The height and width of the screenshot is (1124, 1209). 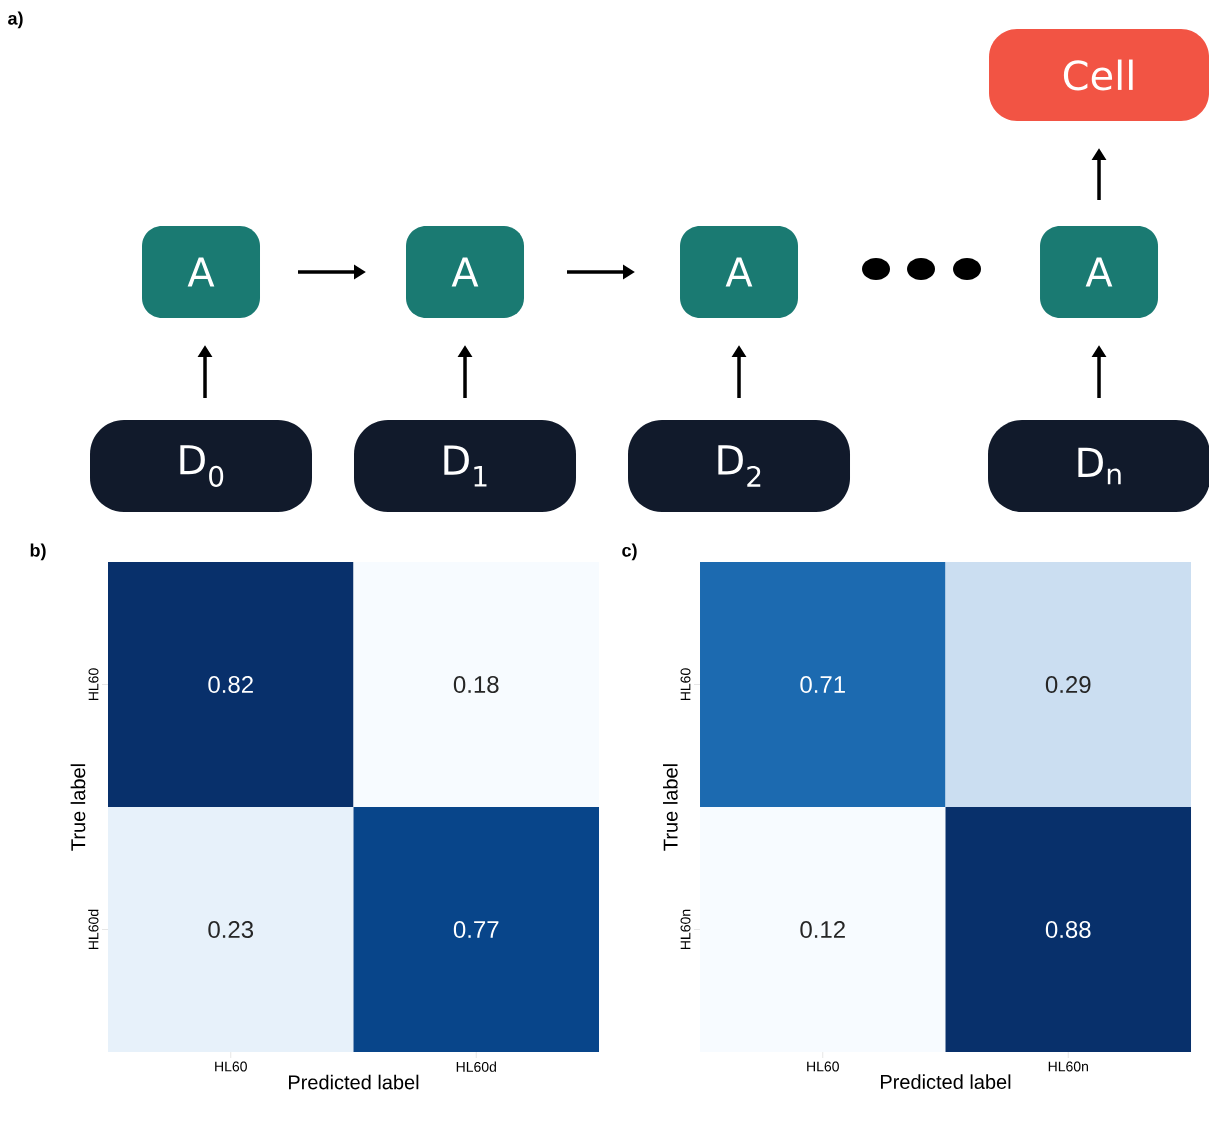 What do you see at coordinates (476, 685) in the screenshot?
I see `data-label: 0.18` at bounding box center [476, 685].